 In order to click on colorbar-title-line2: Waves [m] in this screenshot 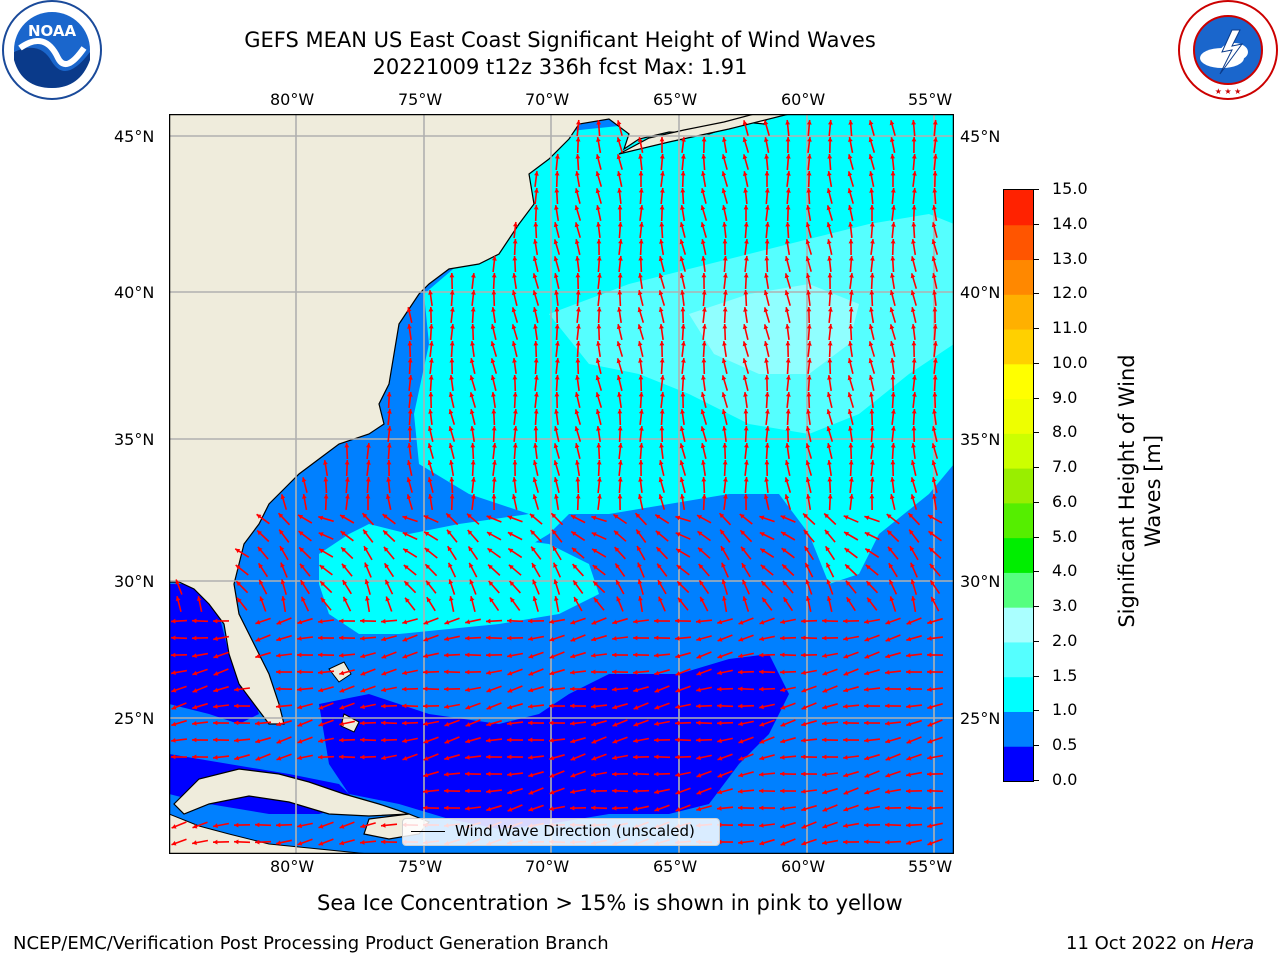, I will do `click(1153, 491)`.